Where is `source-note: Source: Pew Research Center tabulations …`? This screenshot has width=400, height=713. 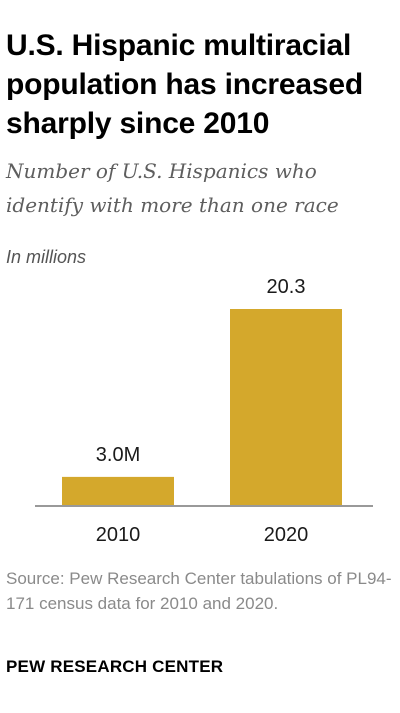 source-note: Source: Pew Research Center tabulations … is located at coordinates (199, 591).